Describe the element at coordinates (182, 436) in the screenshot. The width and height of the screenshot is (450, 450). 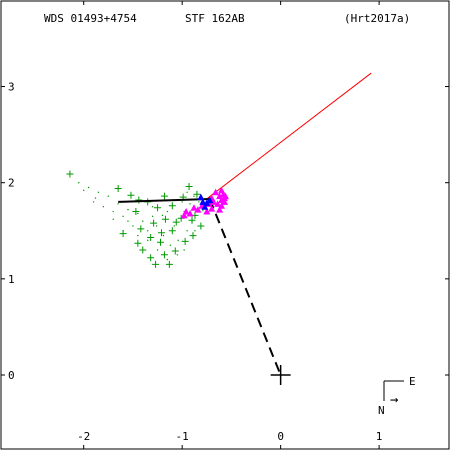
I see `x-tick-label: -1` at that location.